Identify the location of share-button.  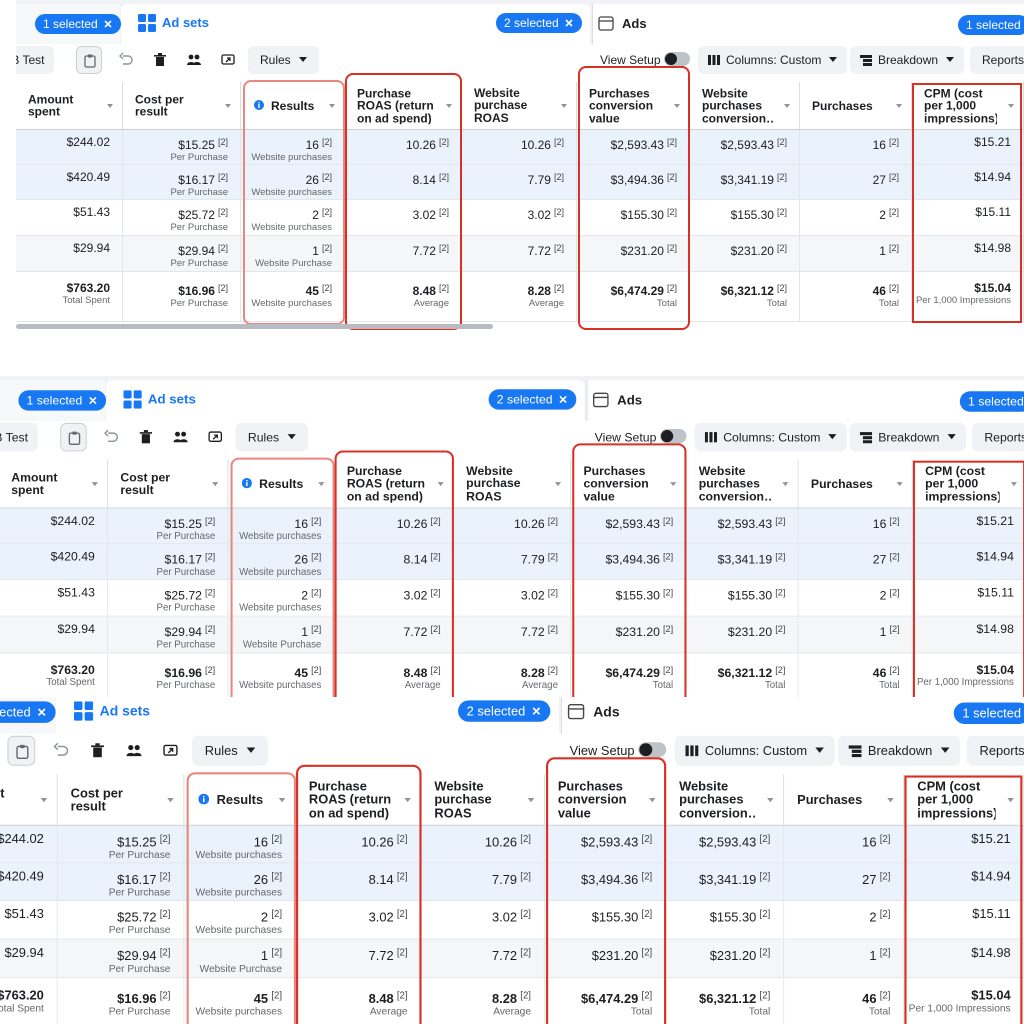
(228, 60).